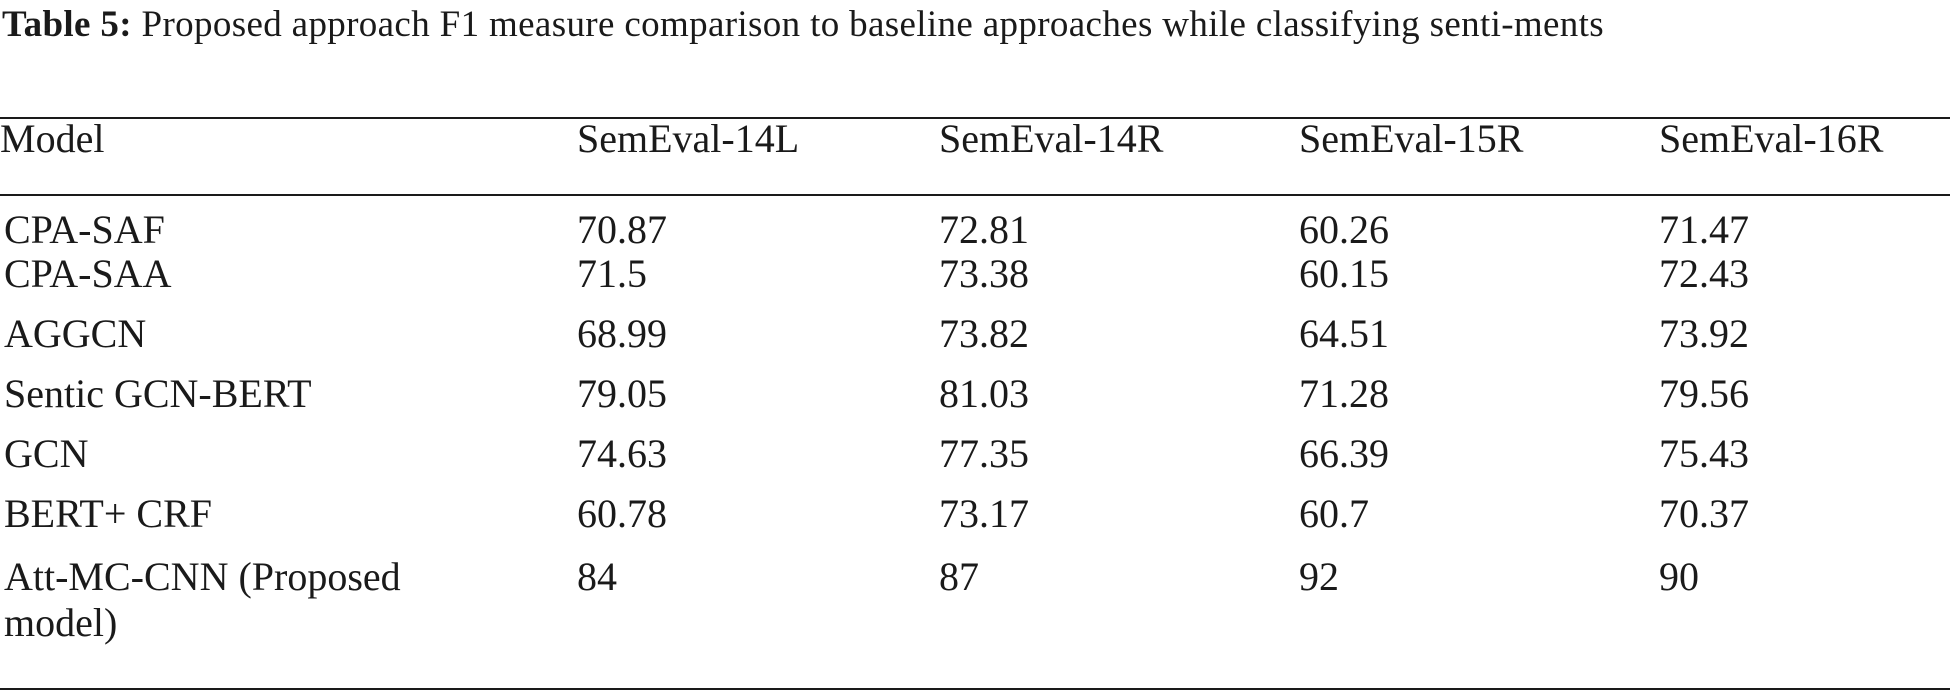 The height and width of the screenshot is (696, 1954). I want to click on score-semeval-15r: 64.51, so click(1344, 333).